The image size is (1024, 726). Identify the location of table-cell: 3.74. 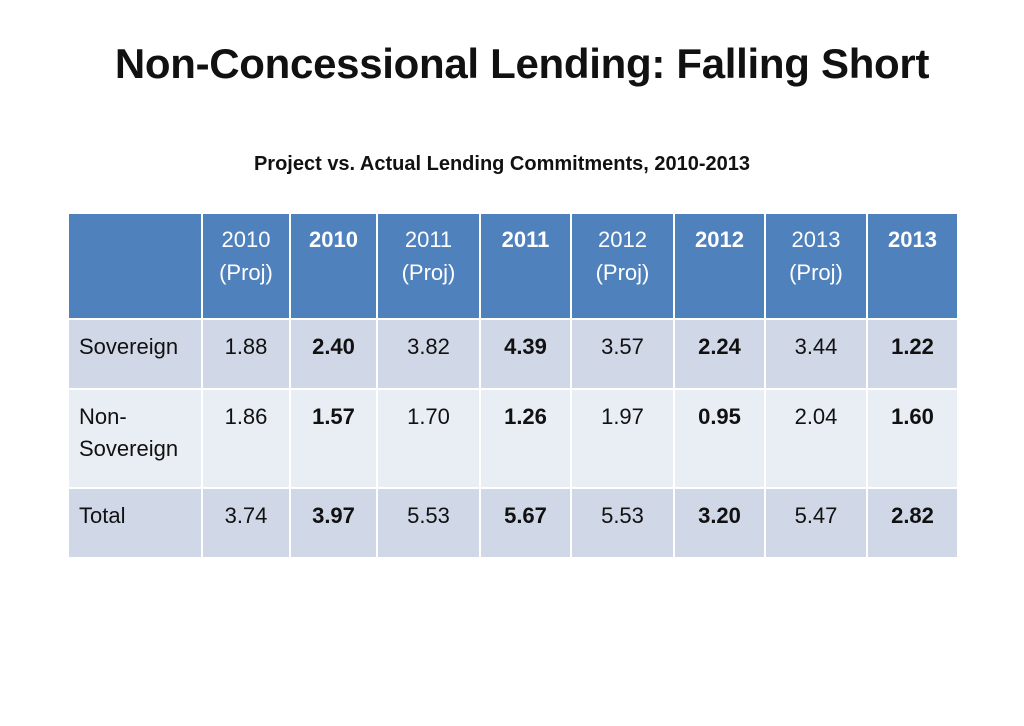
(246, 523).